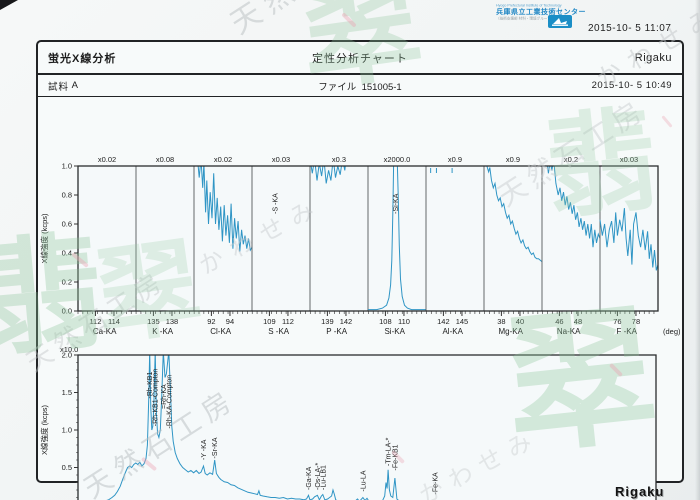 This screenshot has width=700, height=500. I want to click on peak-label: -Fe-KB1, so click(395, 457).